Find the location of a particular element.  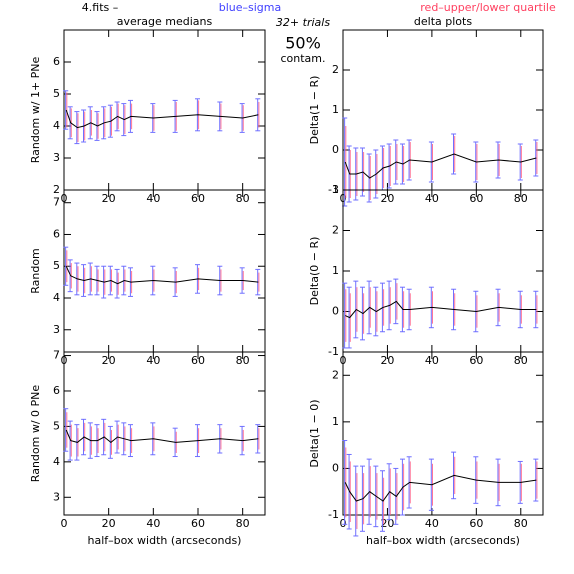

contamination: 50% is located at coordinates (303, 43).